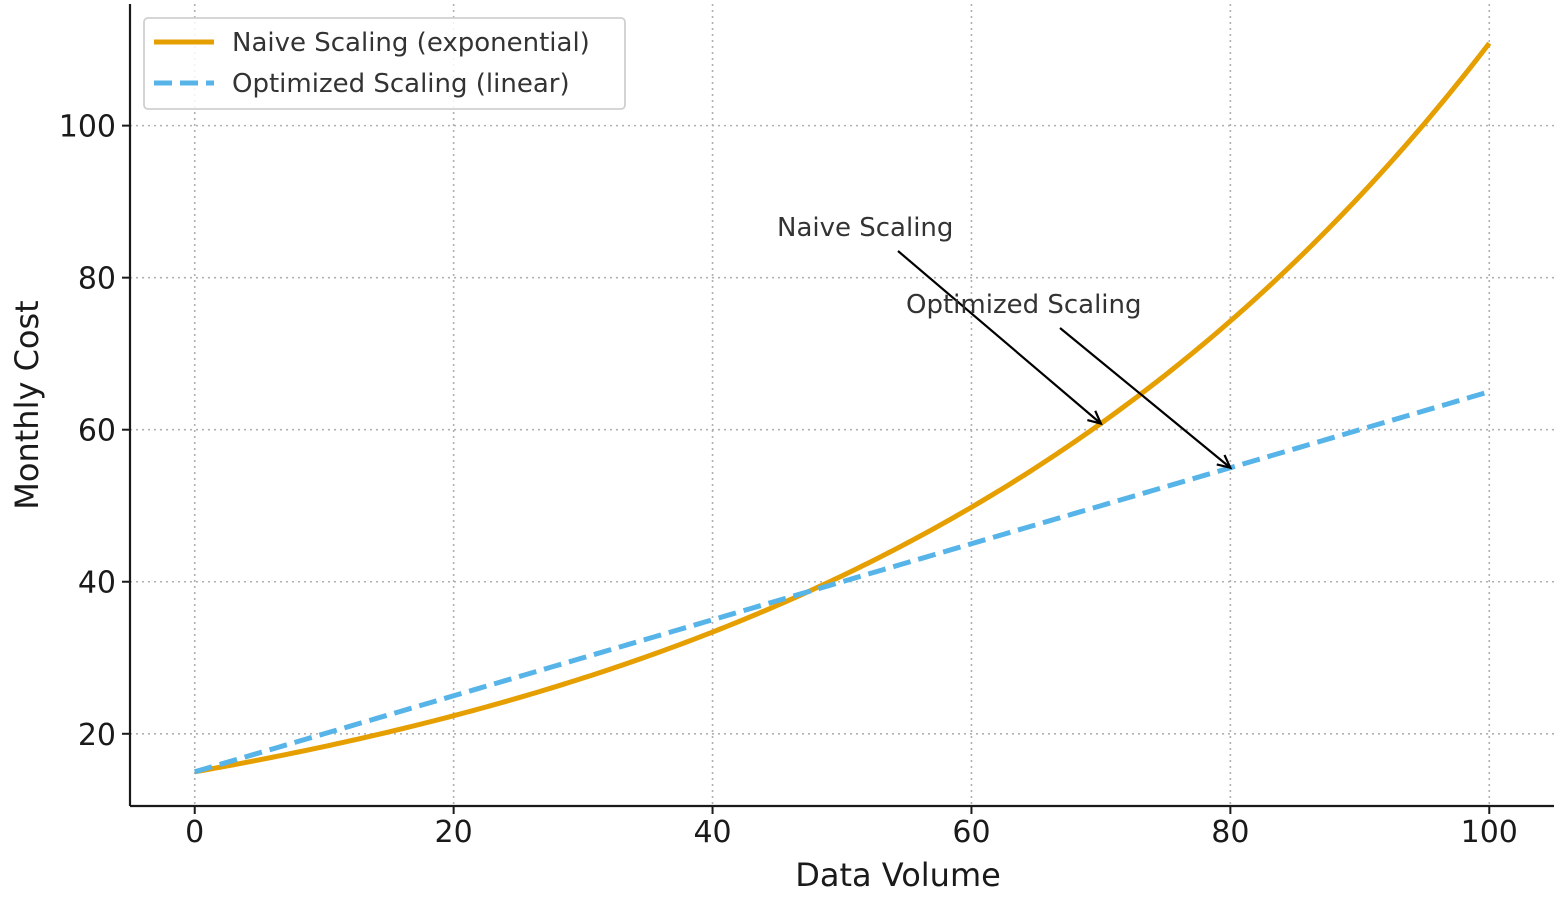  I want to click on x-axis-label: Data Volume, so click(898, 875).